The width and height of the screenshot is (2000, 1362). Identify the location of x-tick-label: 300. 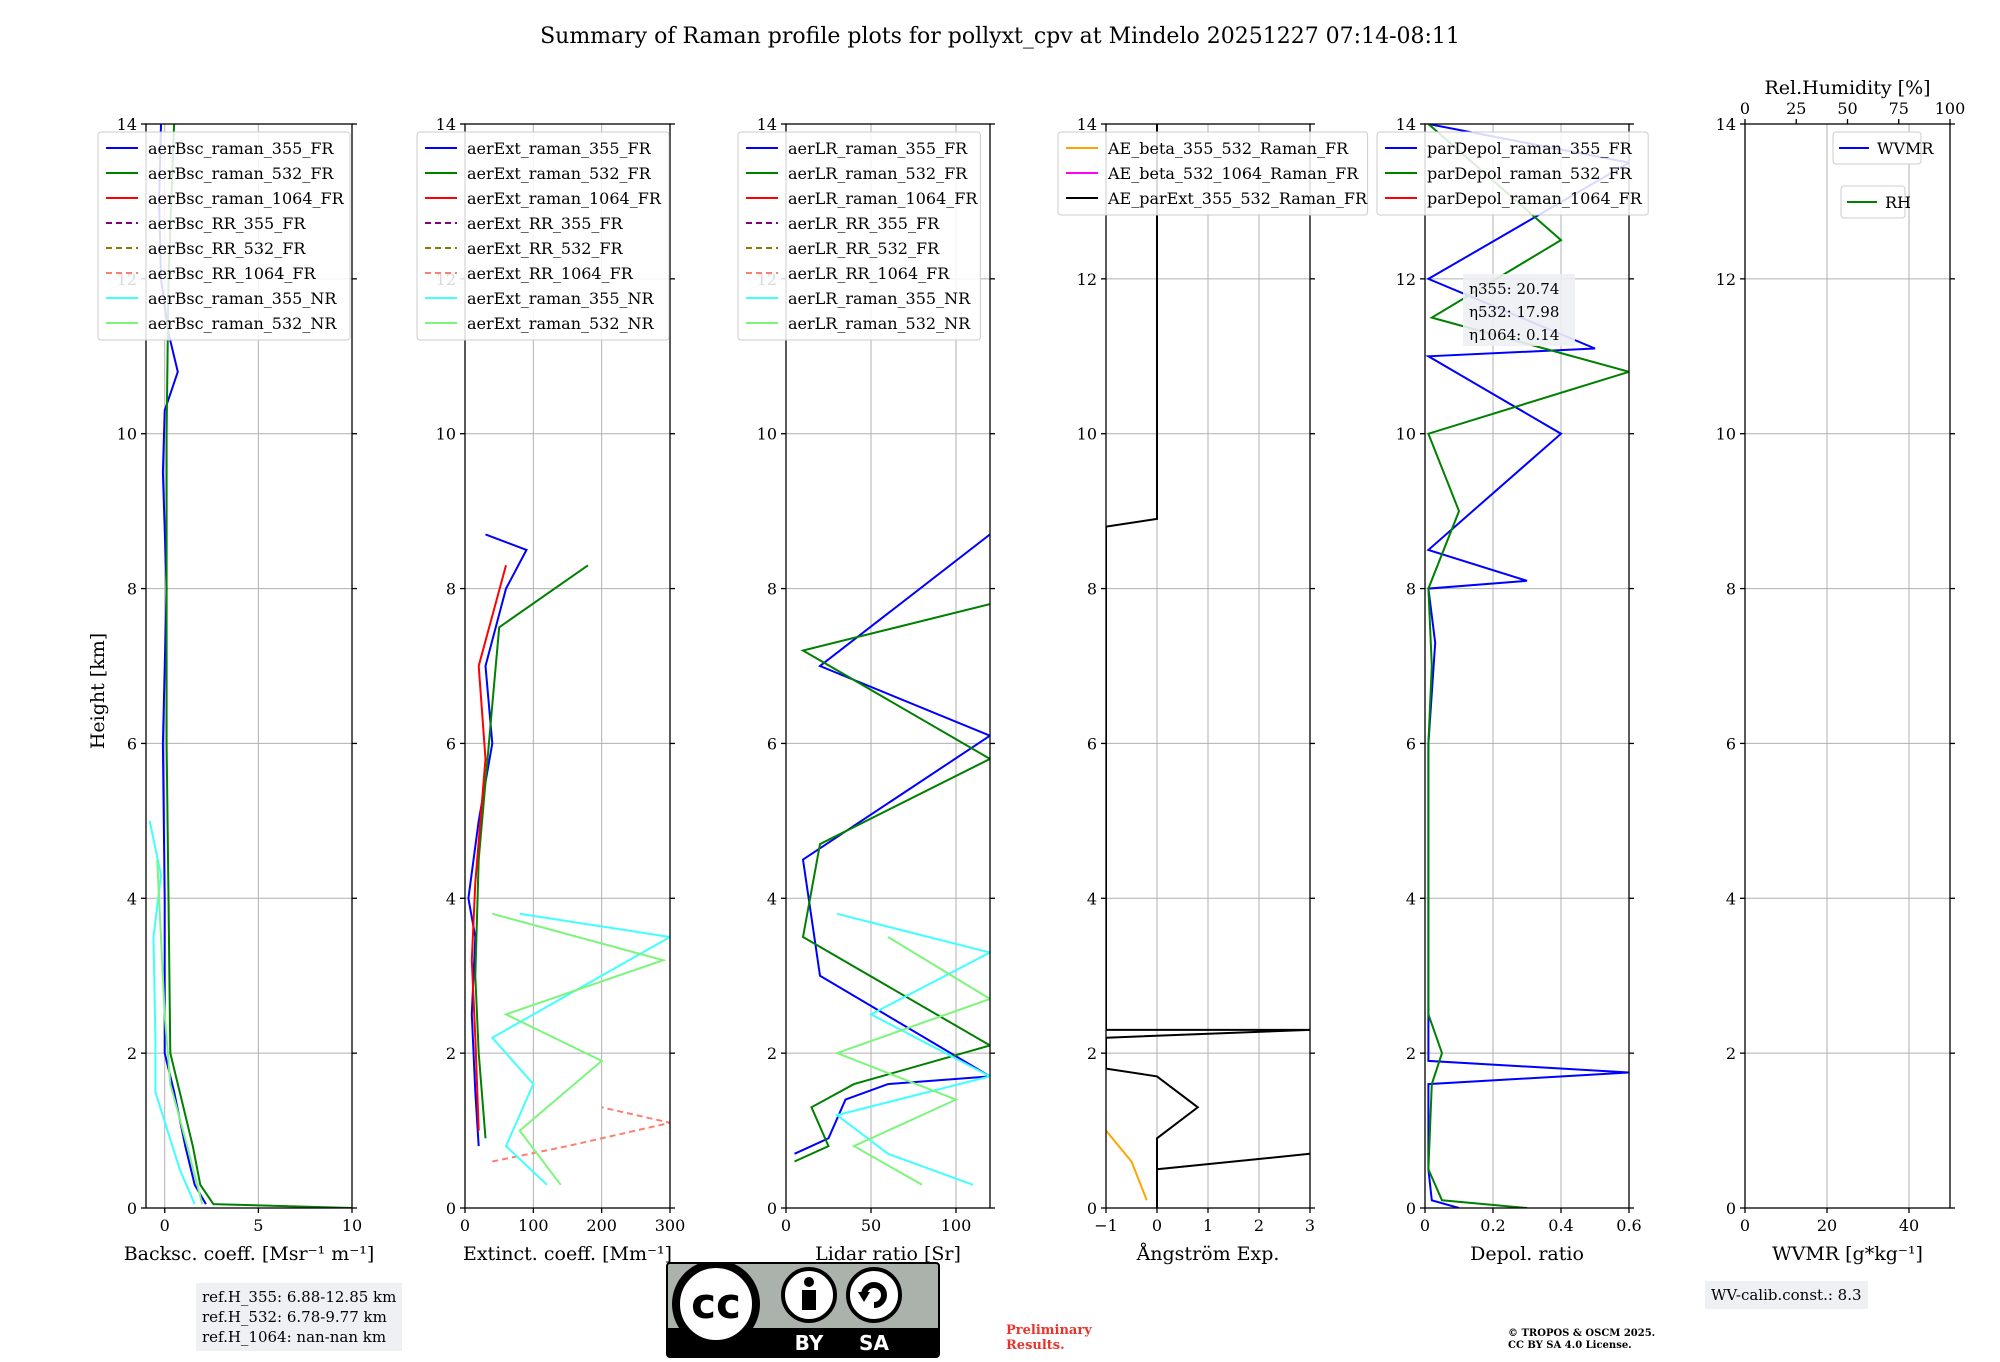
(670, 1225).